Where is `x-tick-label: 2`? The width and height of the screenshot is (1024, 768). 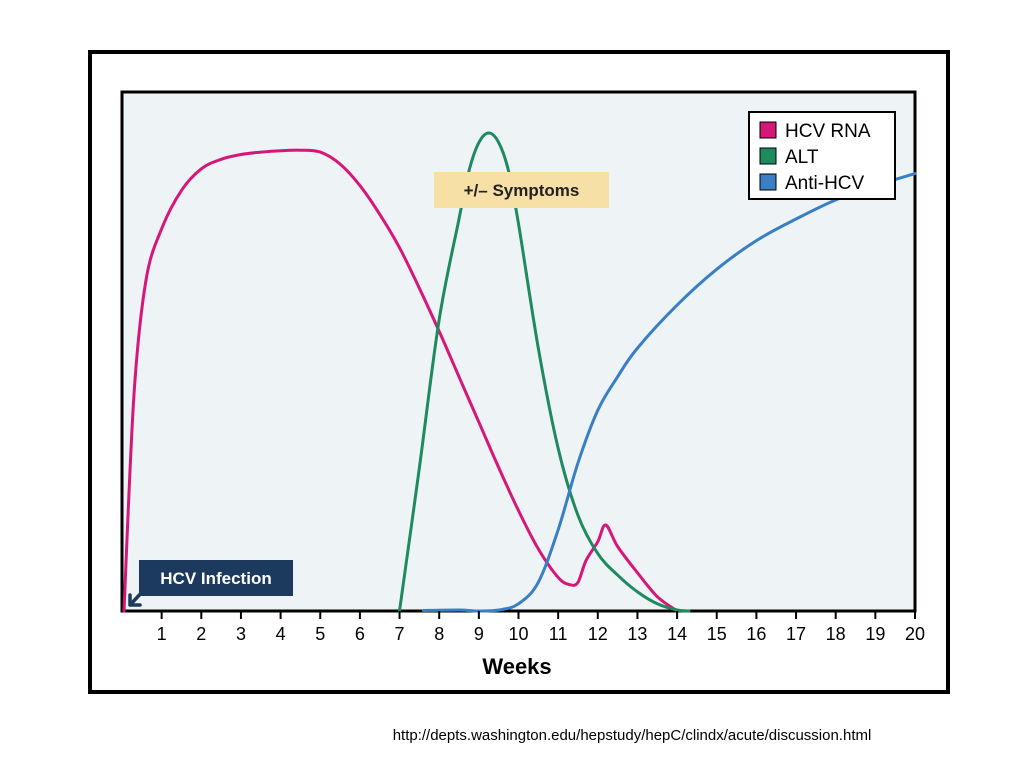 x-tick-label: 2 is located at coordinates (201, 634).